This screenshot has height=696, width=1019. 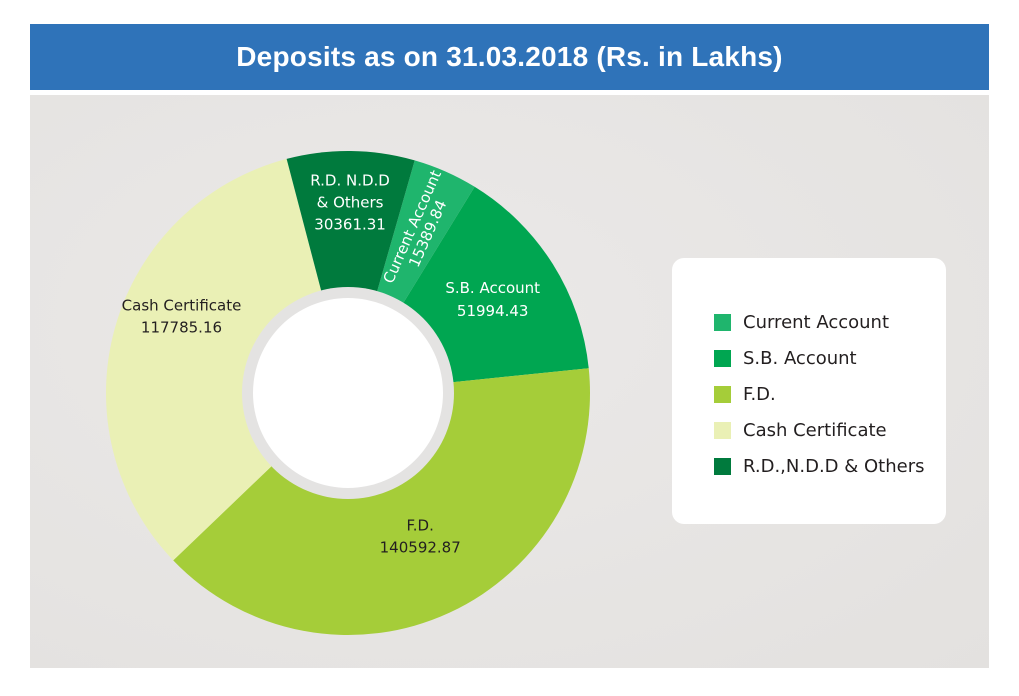 I want to click on legend-label-current-account: Current Account, so click(x=816, y=322).